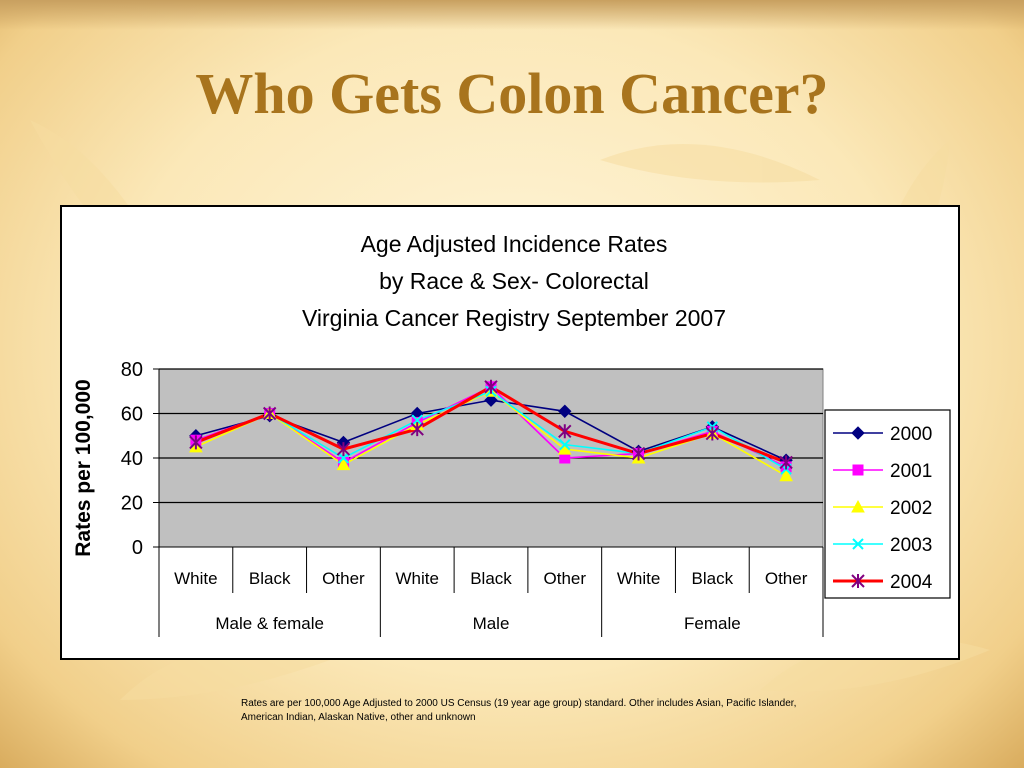  Describe the element at coordinates (911, 471) in the screenshot. I see `legend-label: 2001` at that location.